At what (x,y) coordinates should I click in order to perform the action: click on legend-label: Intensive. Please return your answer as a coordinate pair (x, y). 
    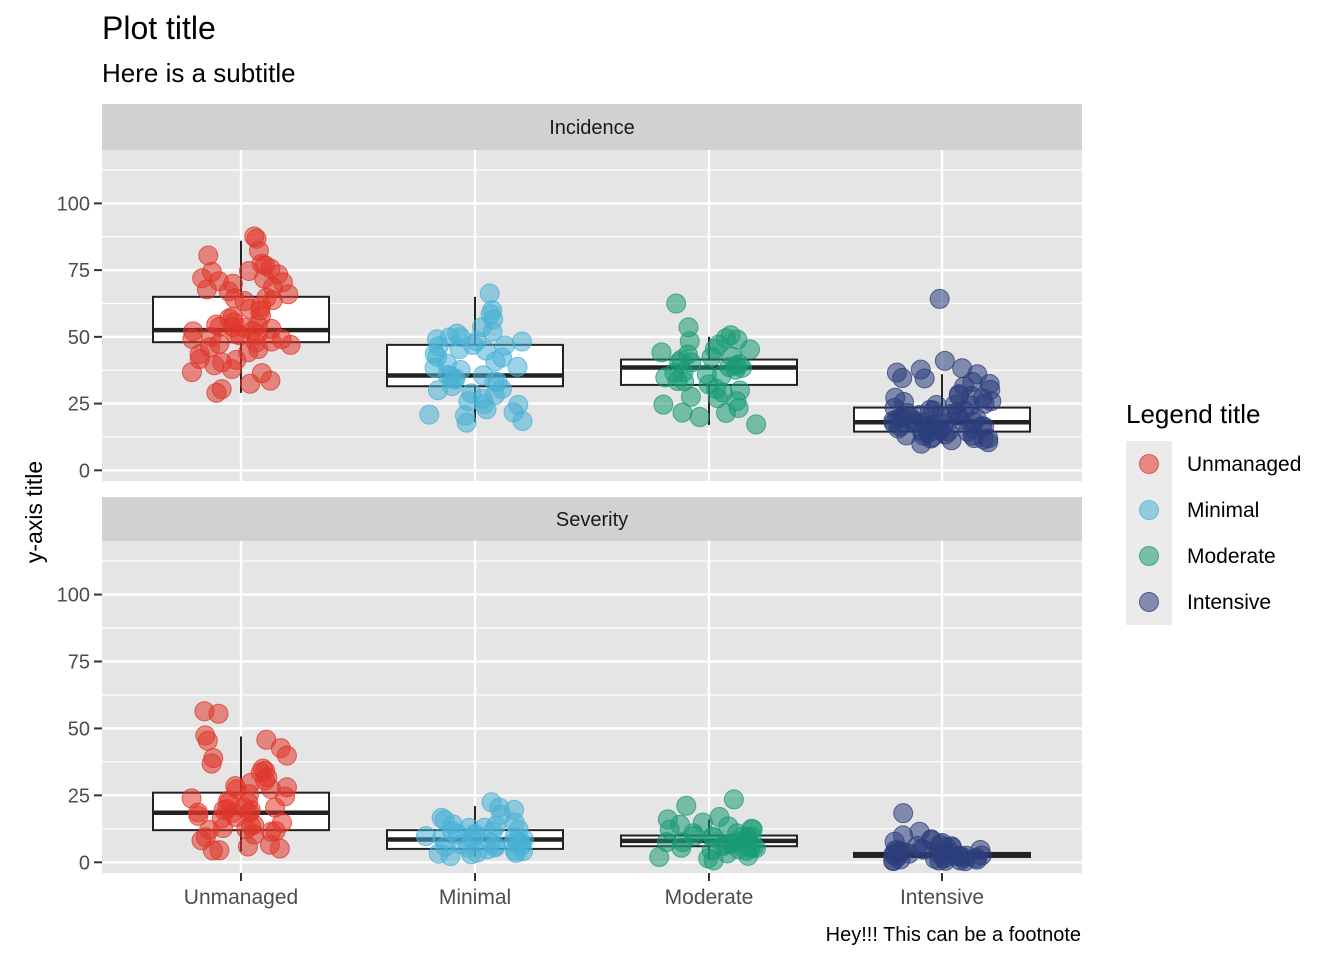
    Looking at the image, I should click on (1229, 602).